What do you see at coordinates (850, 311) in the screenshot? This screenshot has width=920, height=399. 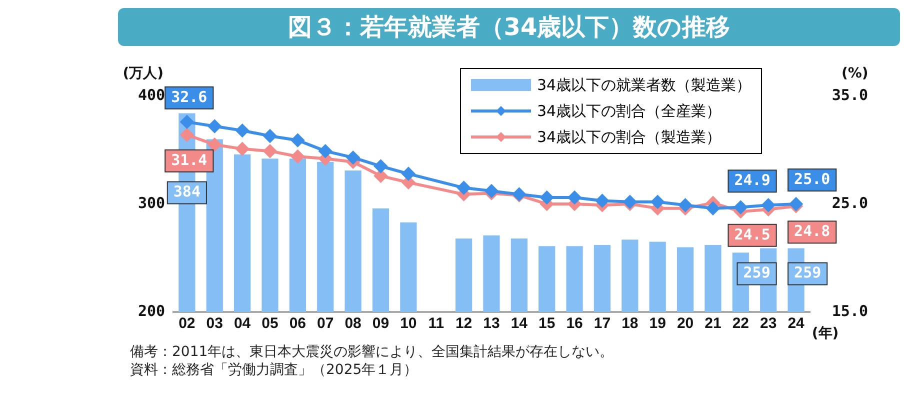 I see `y2-tick-label: 15.0` at bounding box center [850, 311].